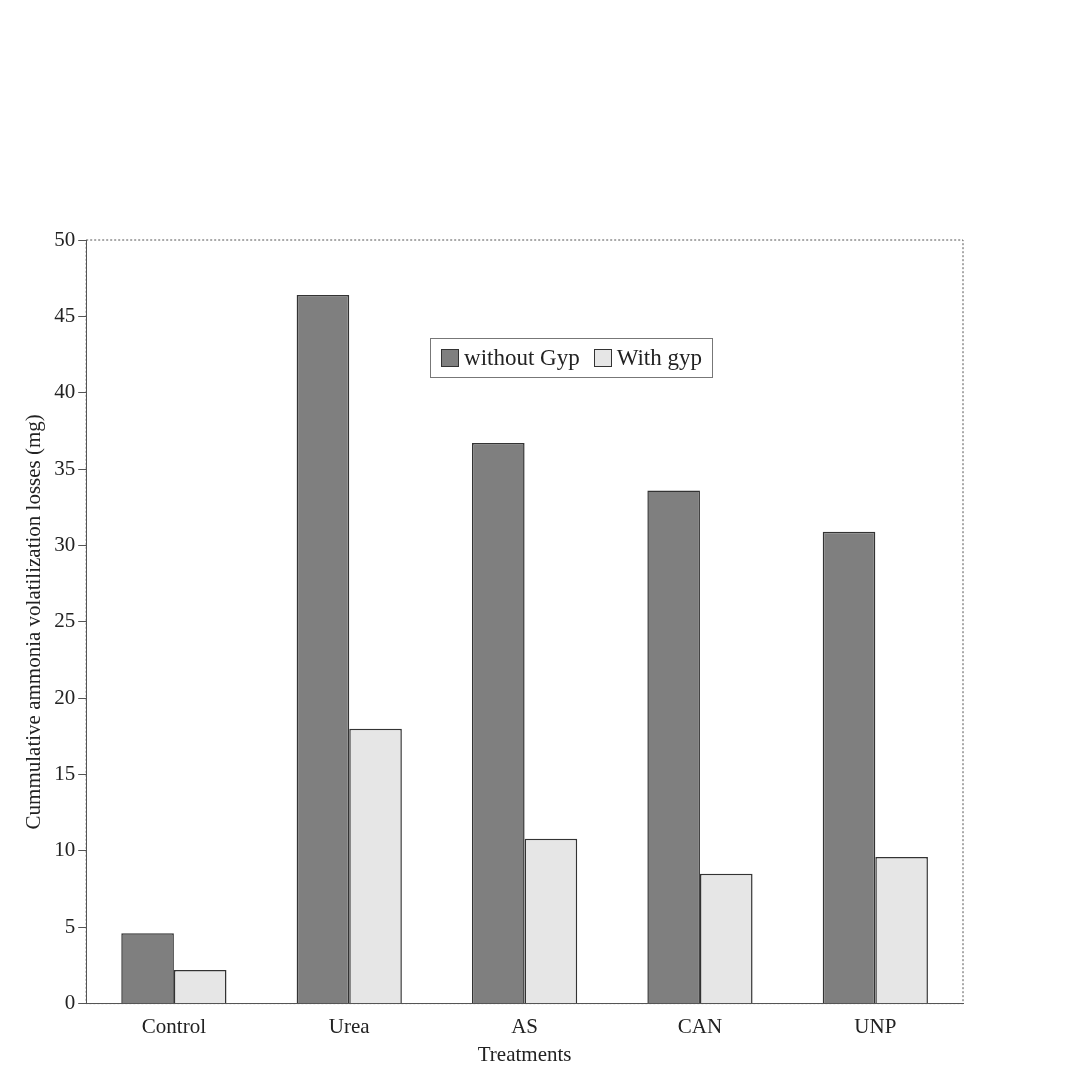 The height and width of the screenshot is (1089, 1071). What do you see at coordinates (33, 622) in the screenshot?
I see `y-axis-title: Cummulative ammonia volatilization losses (mg)` at bounding box center [33, 622].